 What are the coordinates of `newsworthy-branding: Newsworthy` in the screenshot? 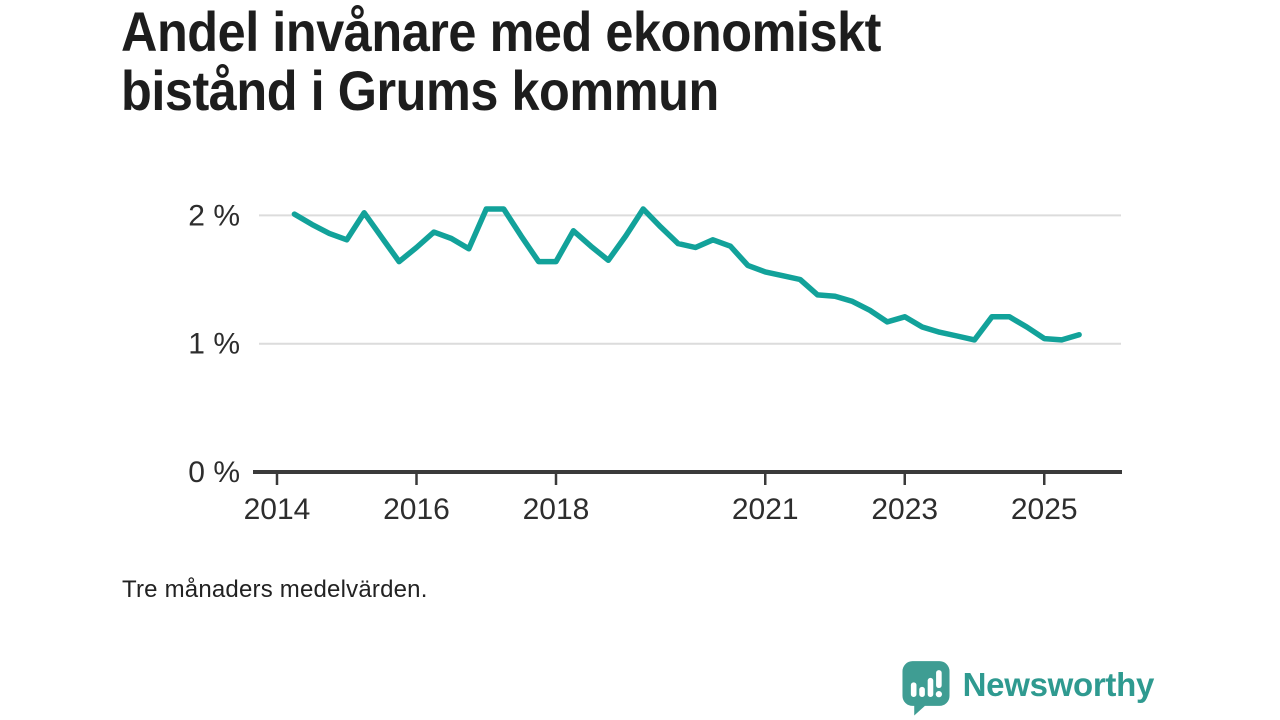 It's located at (1027, 688).